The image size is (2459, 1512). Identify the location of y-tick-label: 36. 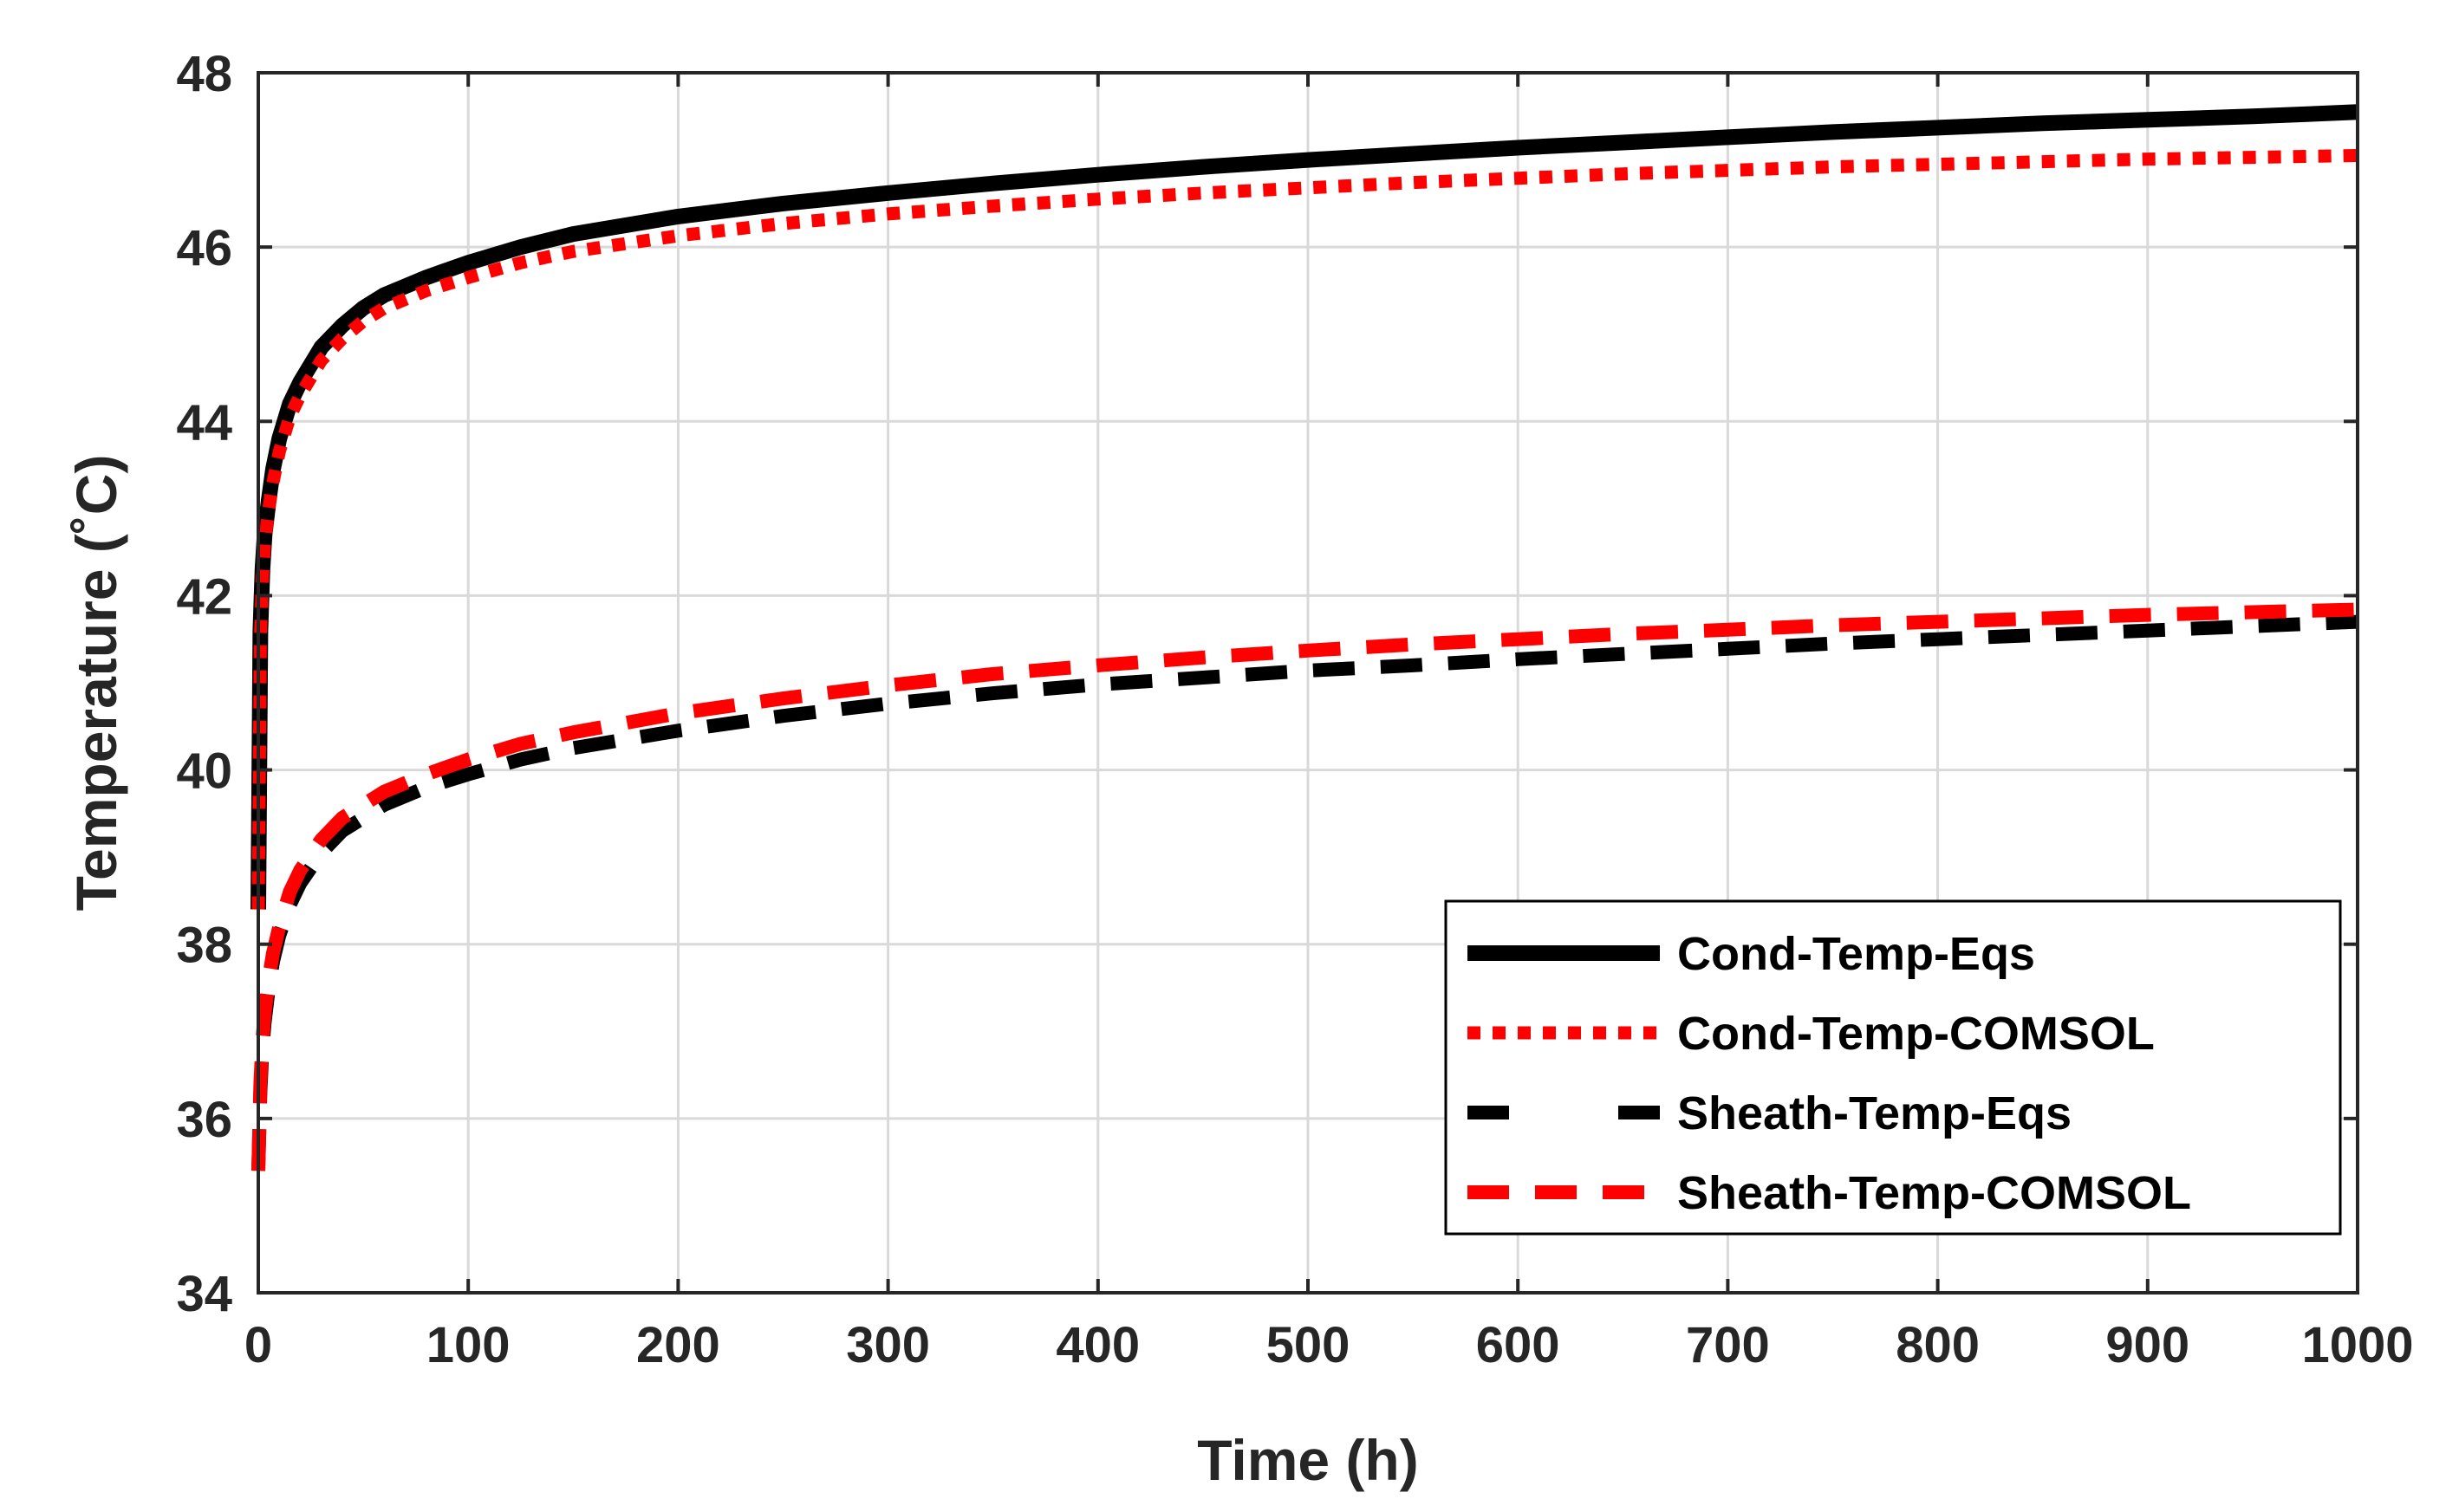
(204, 1120).